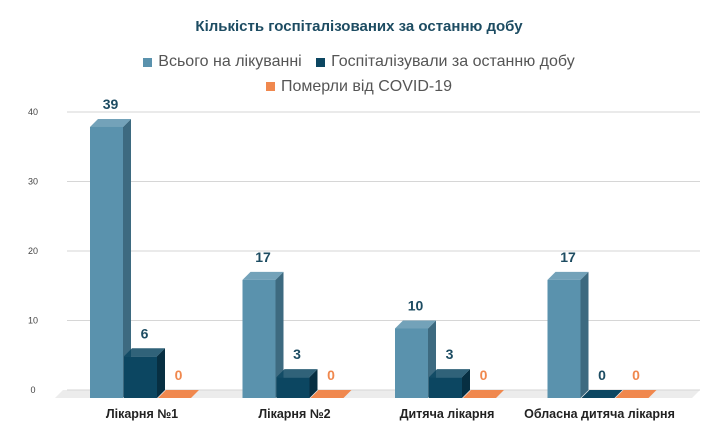  I want to click on x-category-label: Обласна дитяча лікарня, so click(599, 414).